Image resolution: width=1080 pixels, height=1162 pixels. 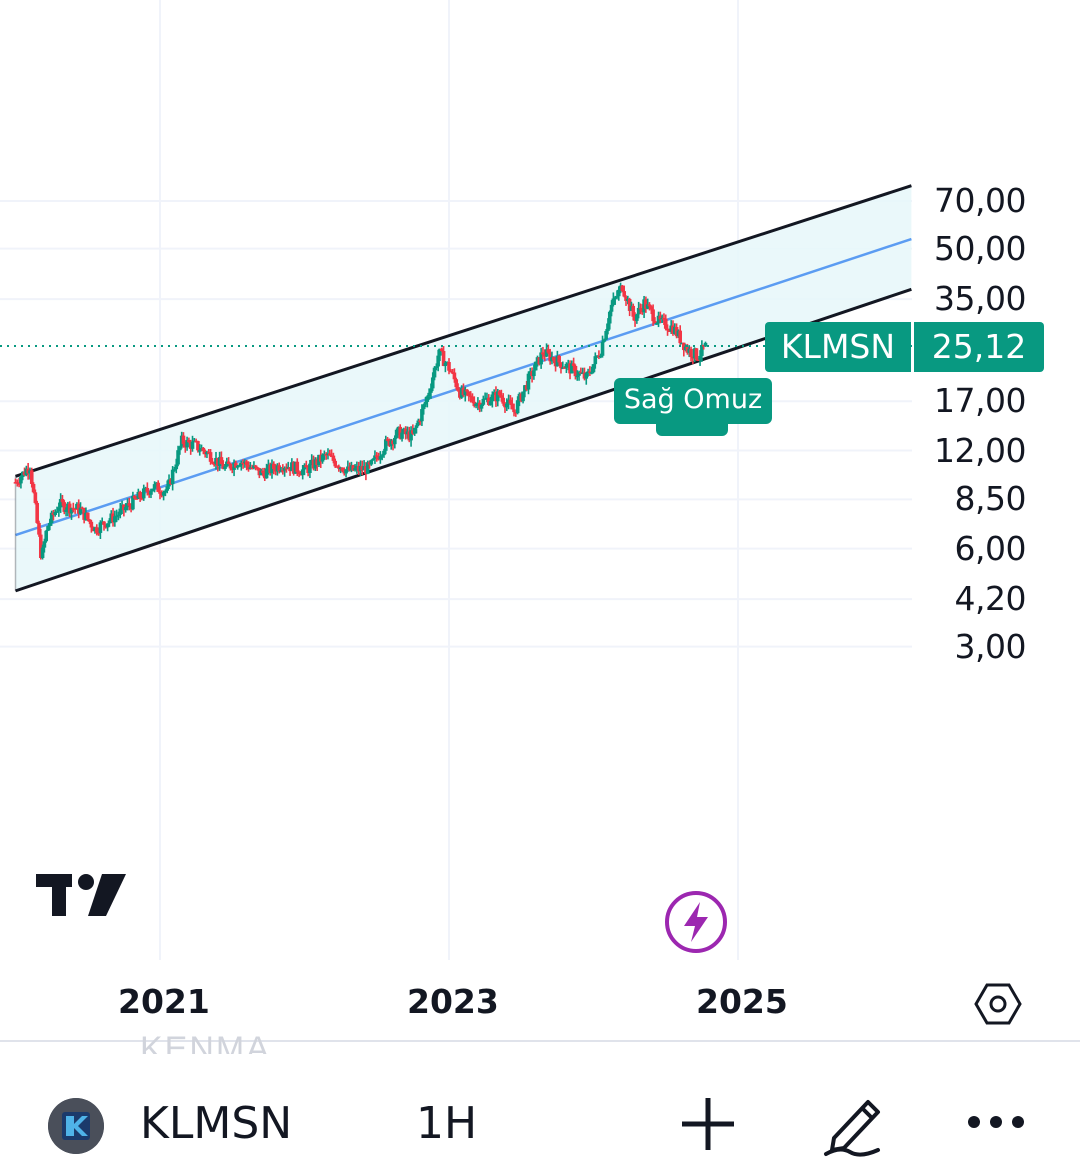 I want to click on more-dots-icon, so click(x=996, y=1122).